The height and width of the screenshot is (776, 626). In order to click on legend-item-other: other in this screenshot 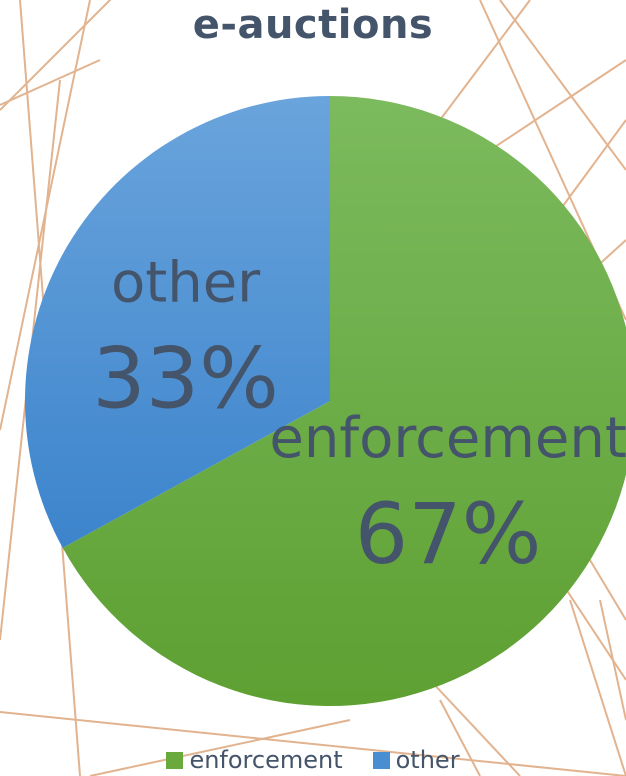, I will do `click(416, 760)`.